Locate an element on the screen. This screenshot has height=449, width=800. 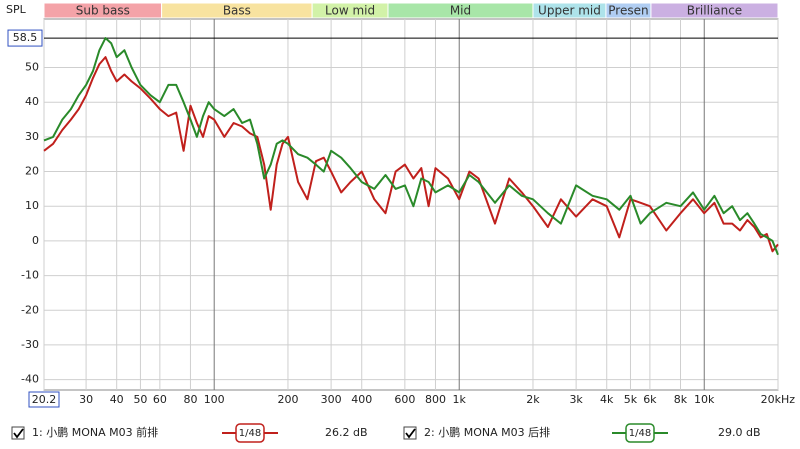
legend-label: 2: 小鹏 MONA M03 后排 is located at coordinates (487, 432).